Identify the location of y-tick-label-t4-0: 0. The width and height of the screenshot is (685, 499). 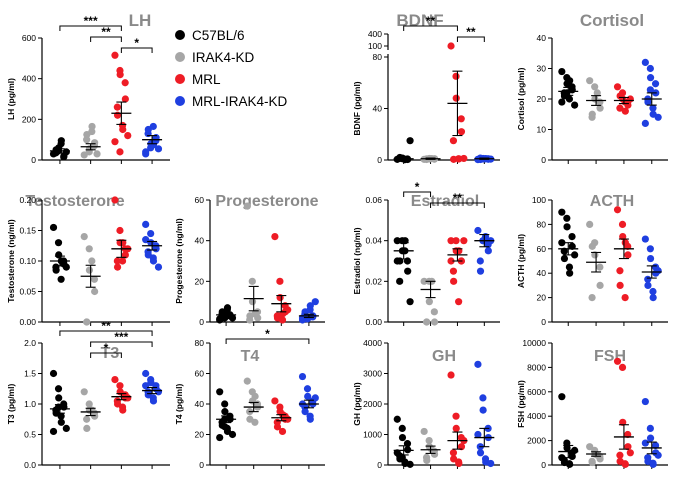
(201, 465).